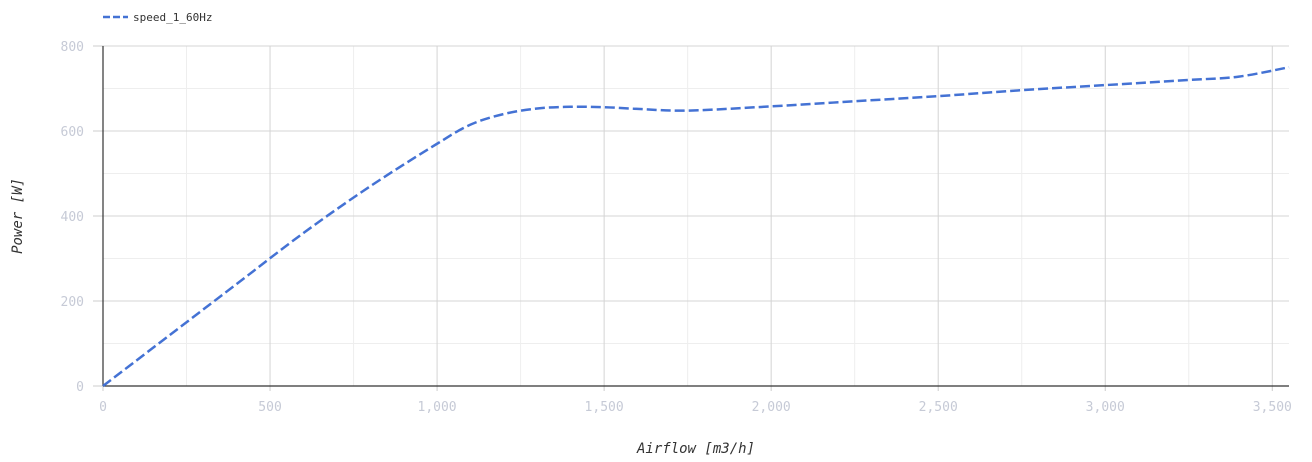  Describe the element at coordinates (269, 407) in the screenshot. I see `x-tick-label: 500` at that location.